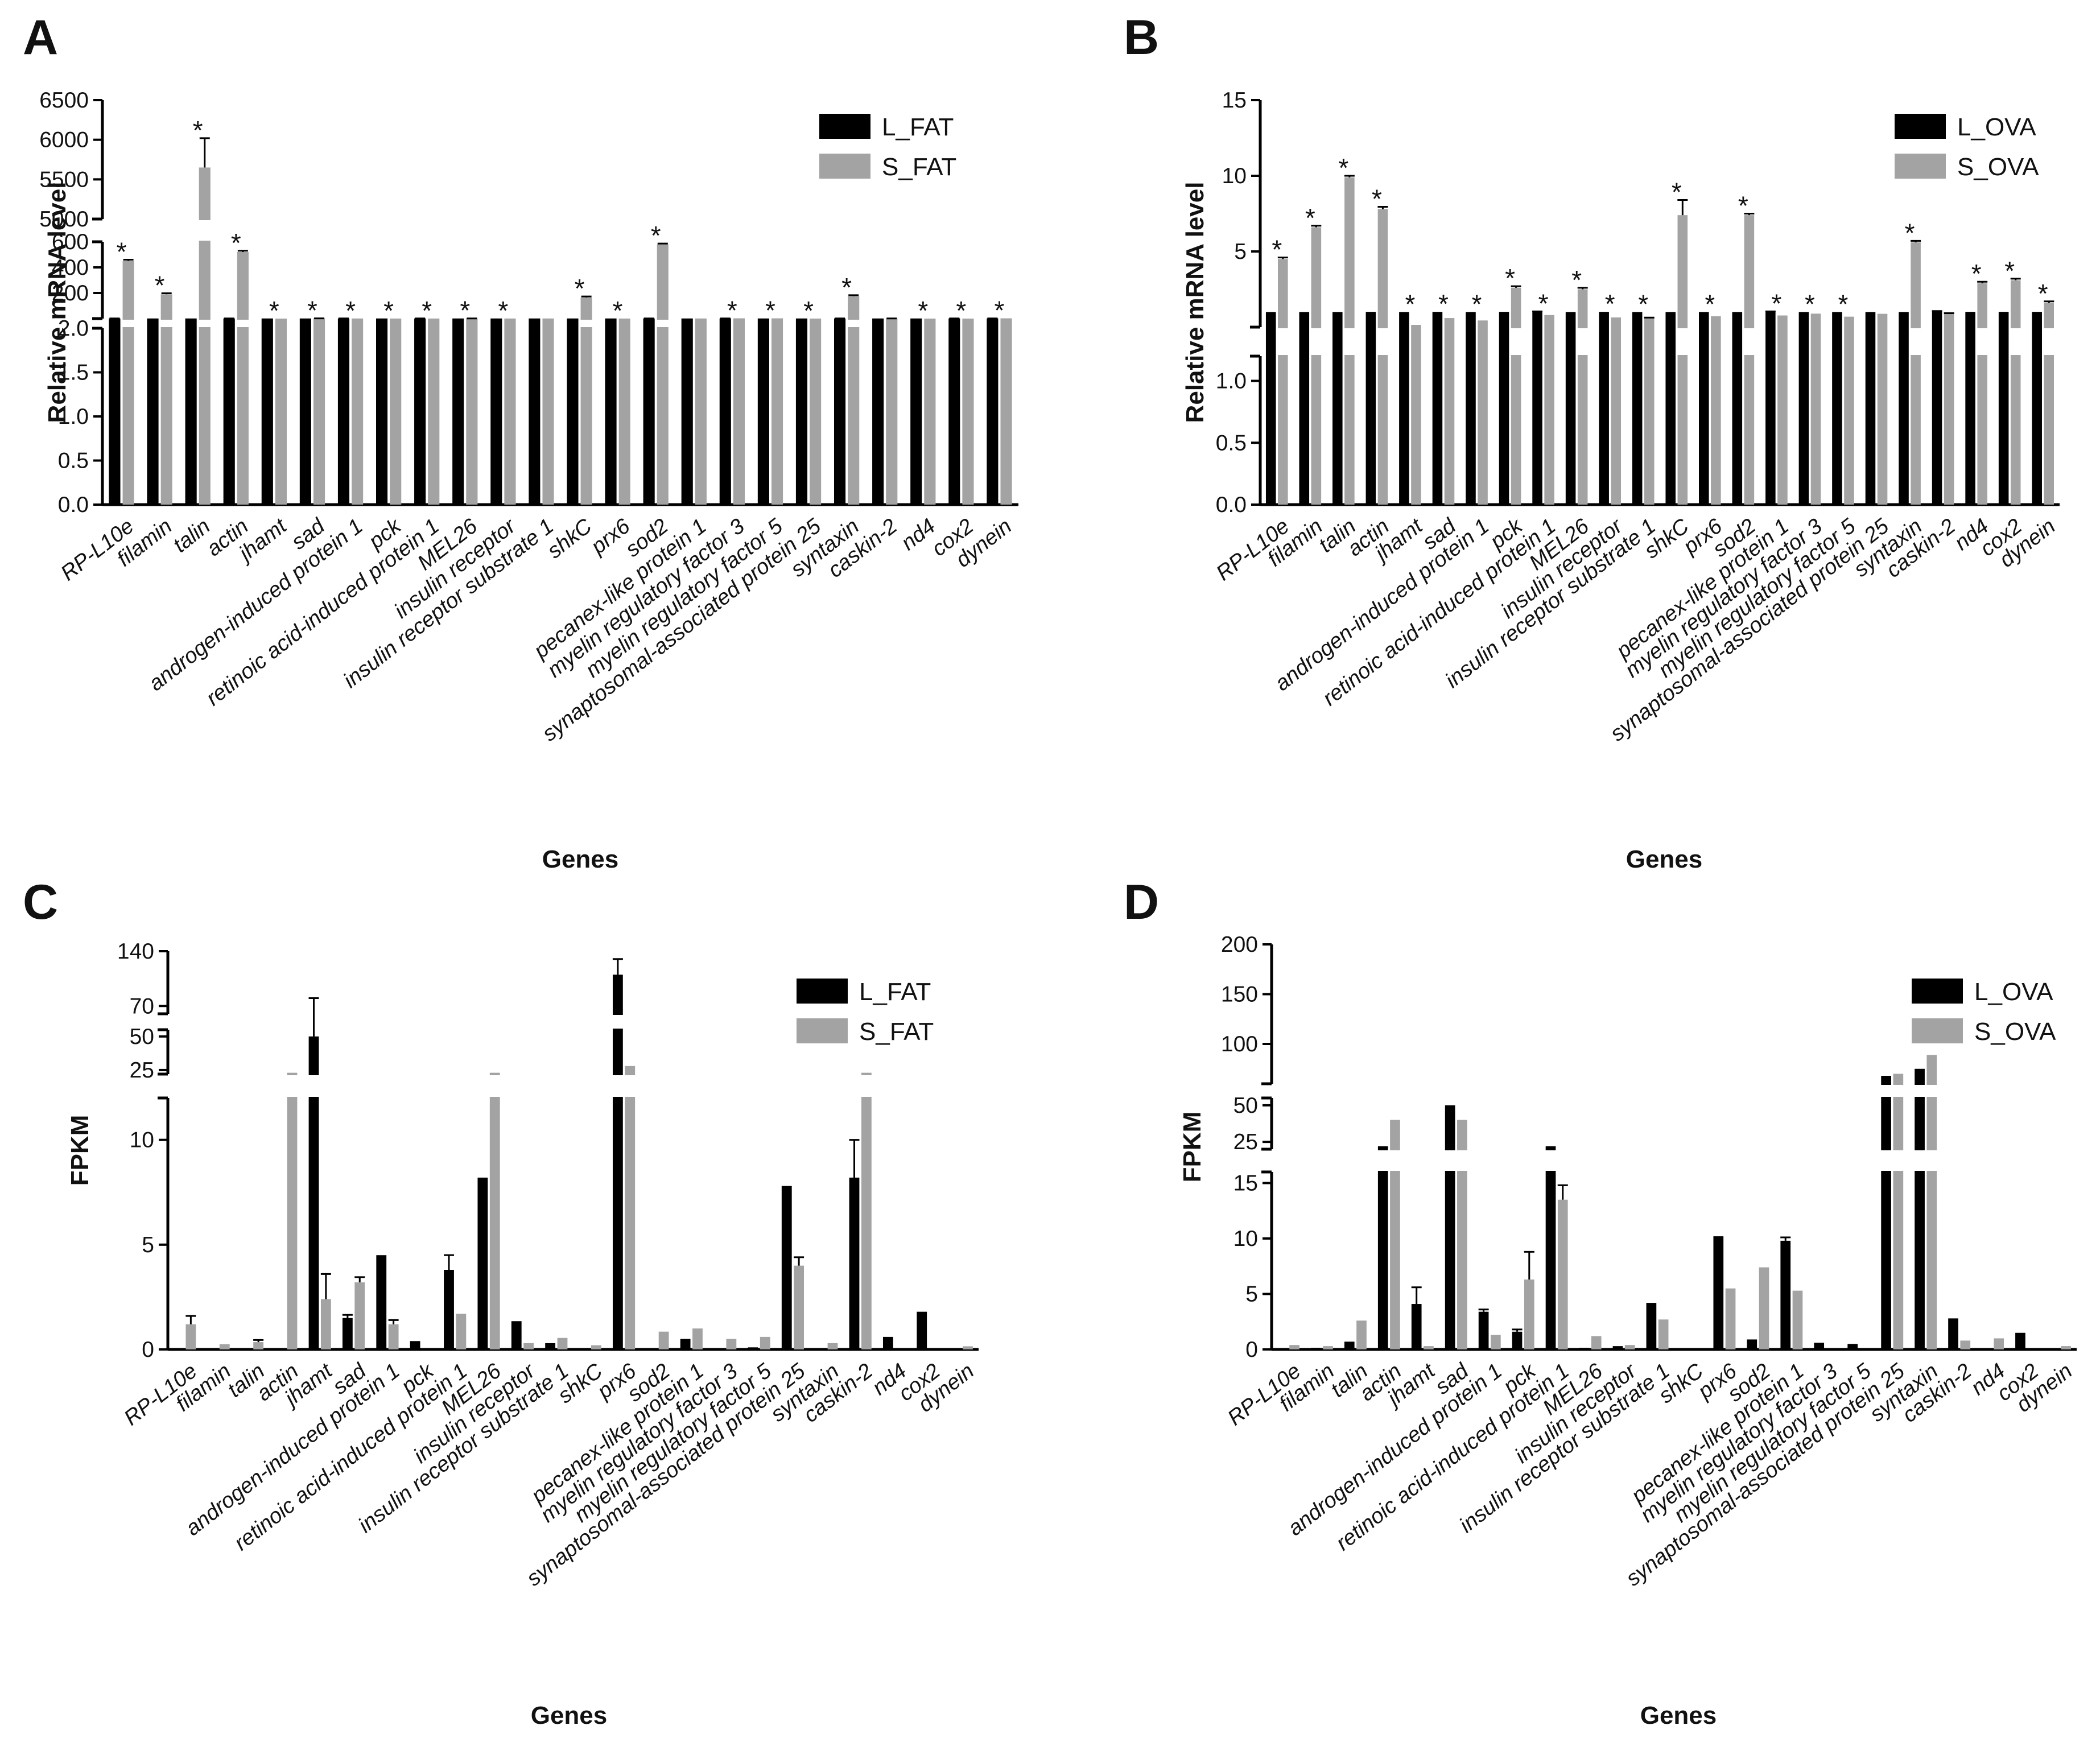  I want to click on y-tick-label: 25, so click(1245, 1142).